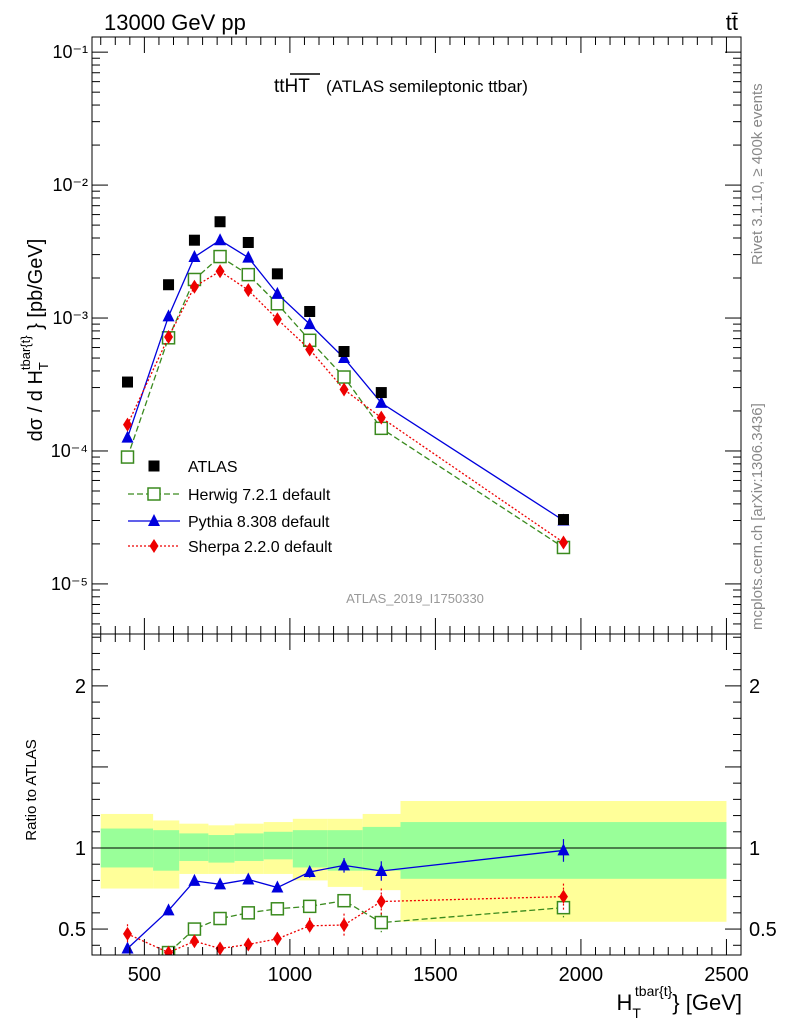  What do you see at coordinates (732, 22) in the screenshot?
I see `header-process-label: tt̄` at bounding box center [732, 22].